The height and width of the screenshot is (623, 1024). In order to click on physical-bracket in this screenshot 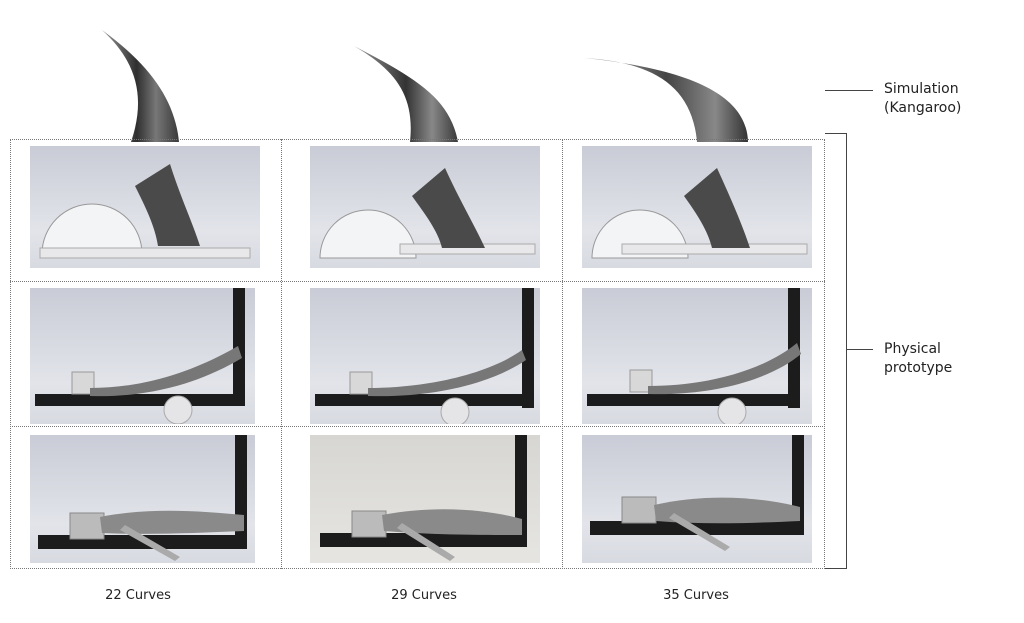, I will do `click(836, 351)`.